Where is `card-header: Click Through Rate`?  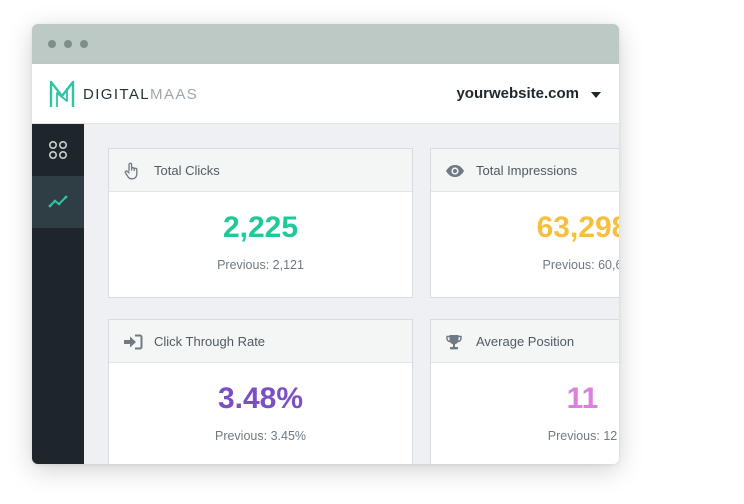 card-header: Click Through Rate is located at coordinates (260, 341).